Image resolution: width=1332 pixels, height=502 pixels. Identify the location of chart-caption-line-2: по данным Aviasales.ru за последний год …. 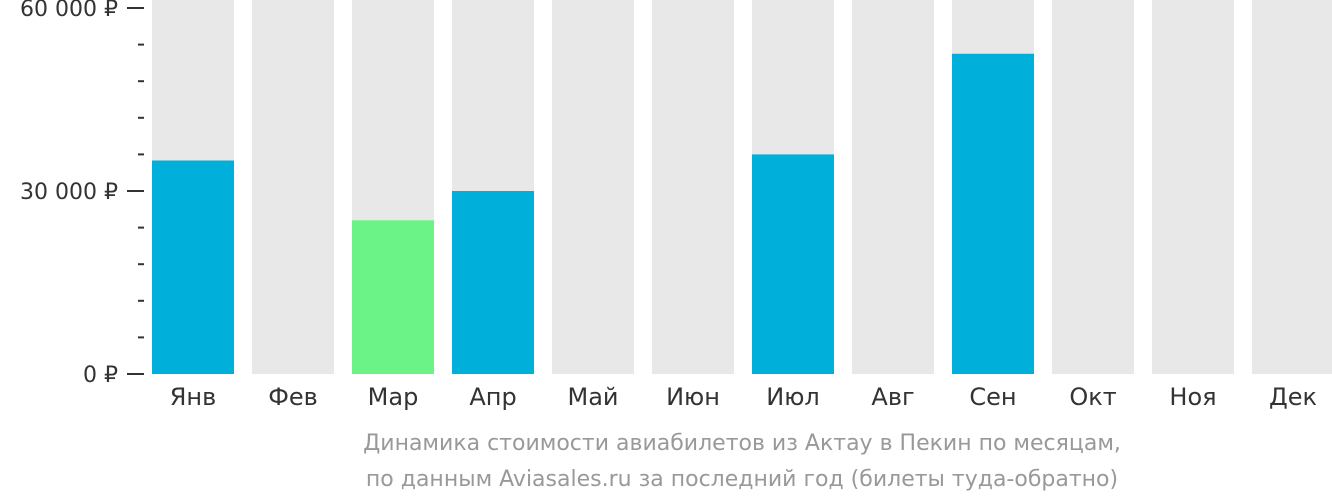
(742, 479).